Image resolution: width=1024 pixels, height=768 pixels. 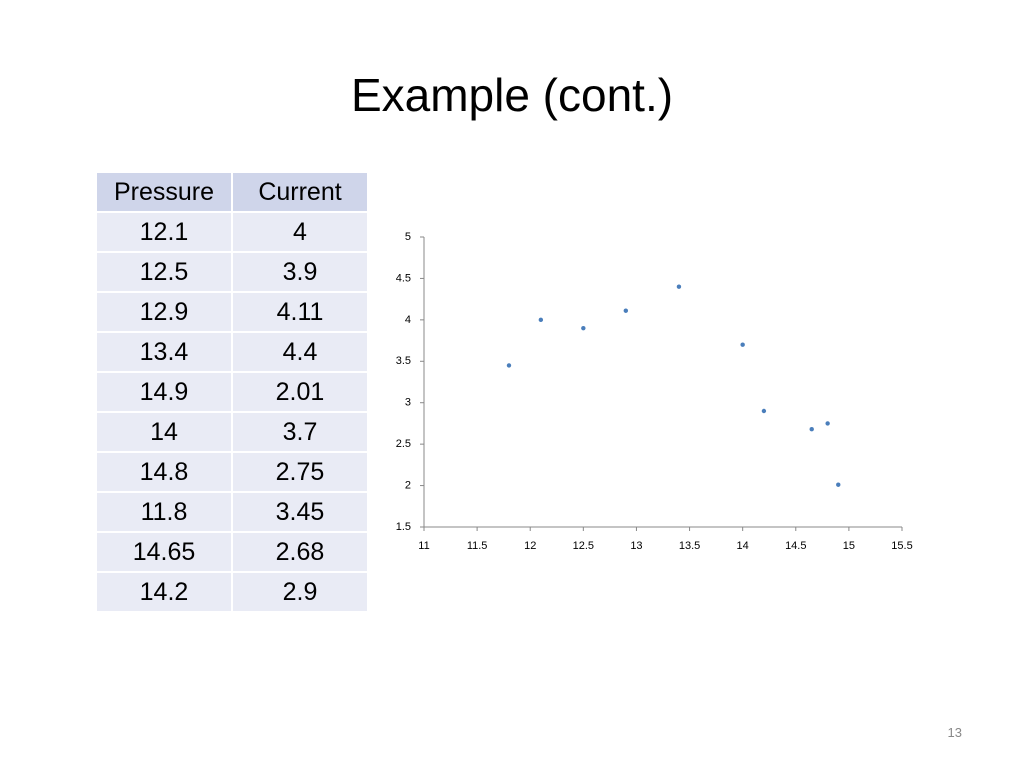 I want to click on table-cell: 14.9, so click(x=164, y=392).